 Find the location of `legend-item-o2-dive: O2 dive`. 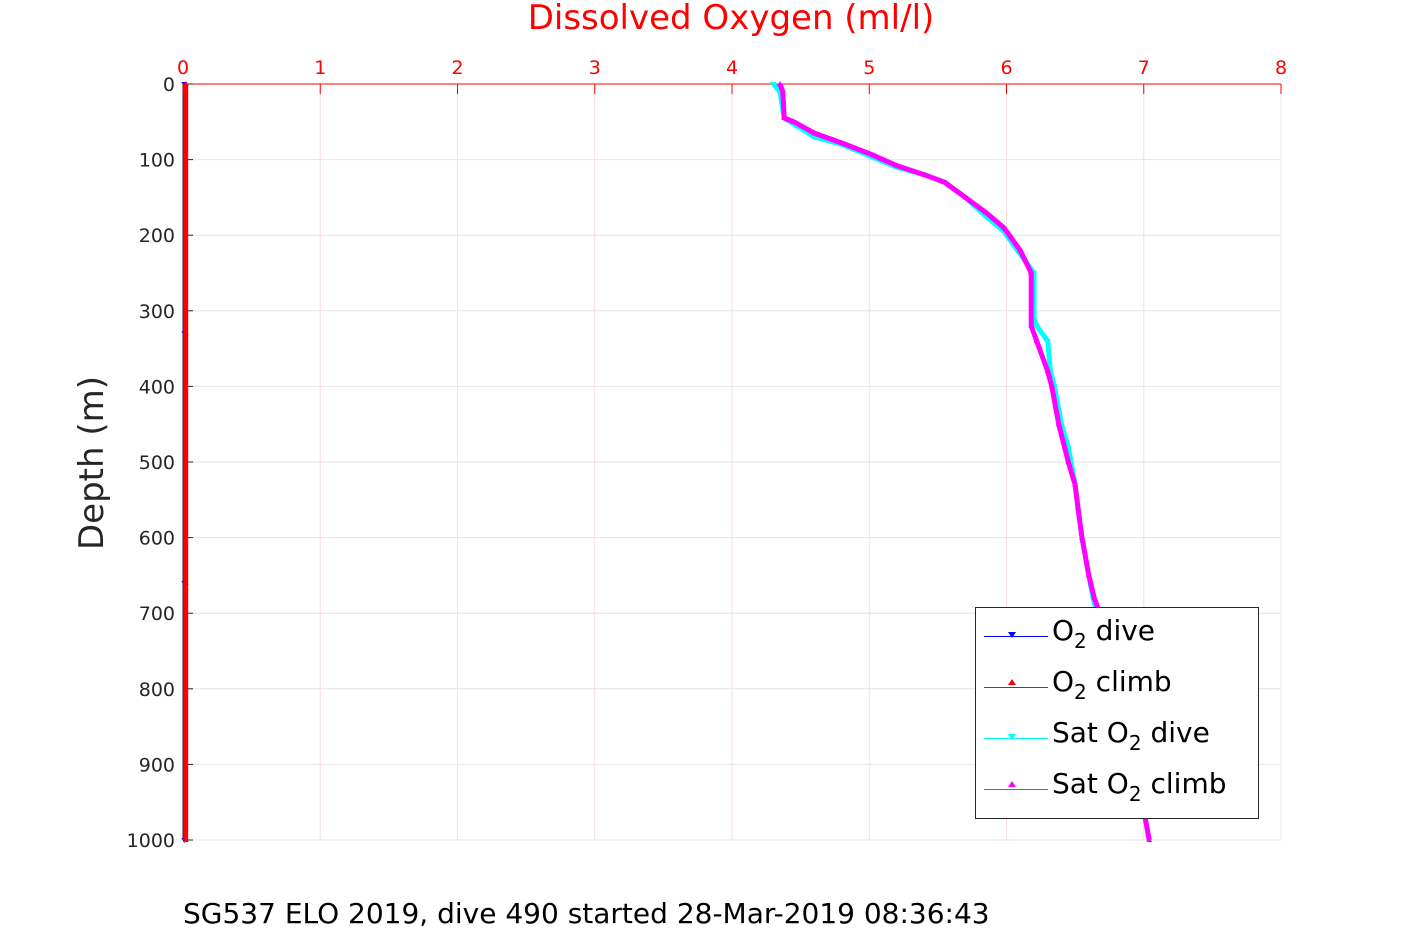

legend-item-o2-dive: O2 dive is located at coordinates (1117, 633).